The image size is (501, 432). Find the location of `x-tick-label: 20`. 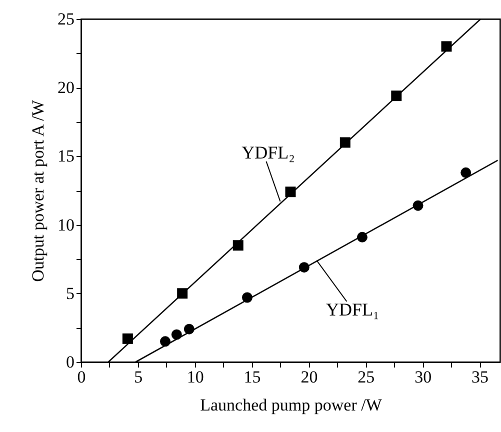

x-tick-label: 20 is located at coordinates (309, 377).